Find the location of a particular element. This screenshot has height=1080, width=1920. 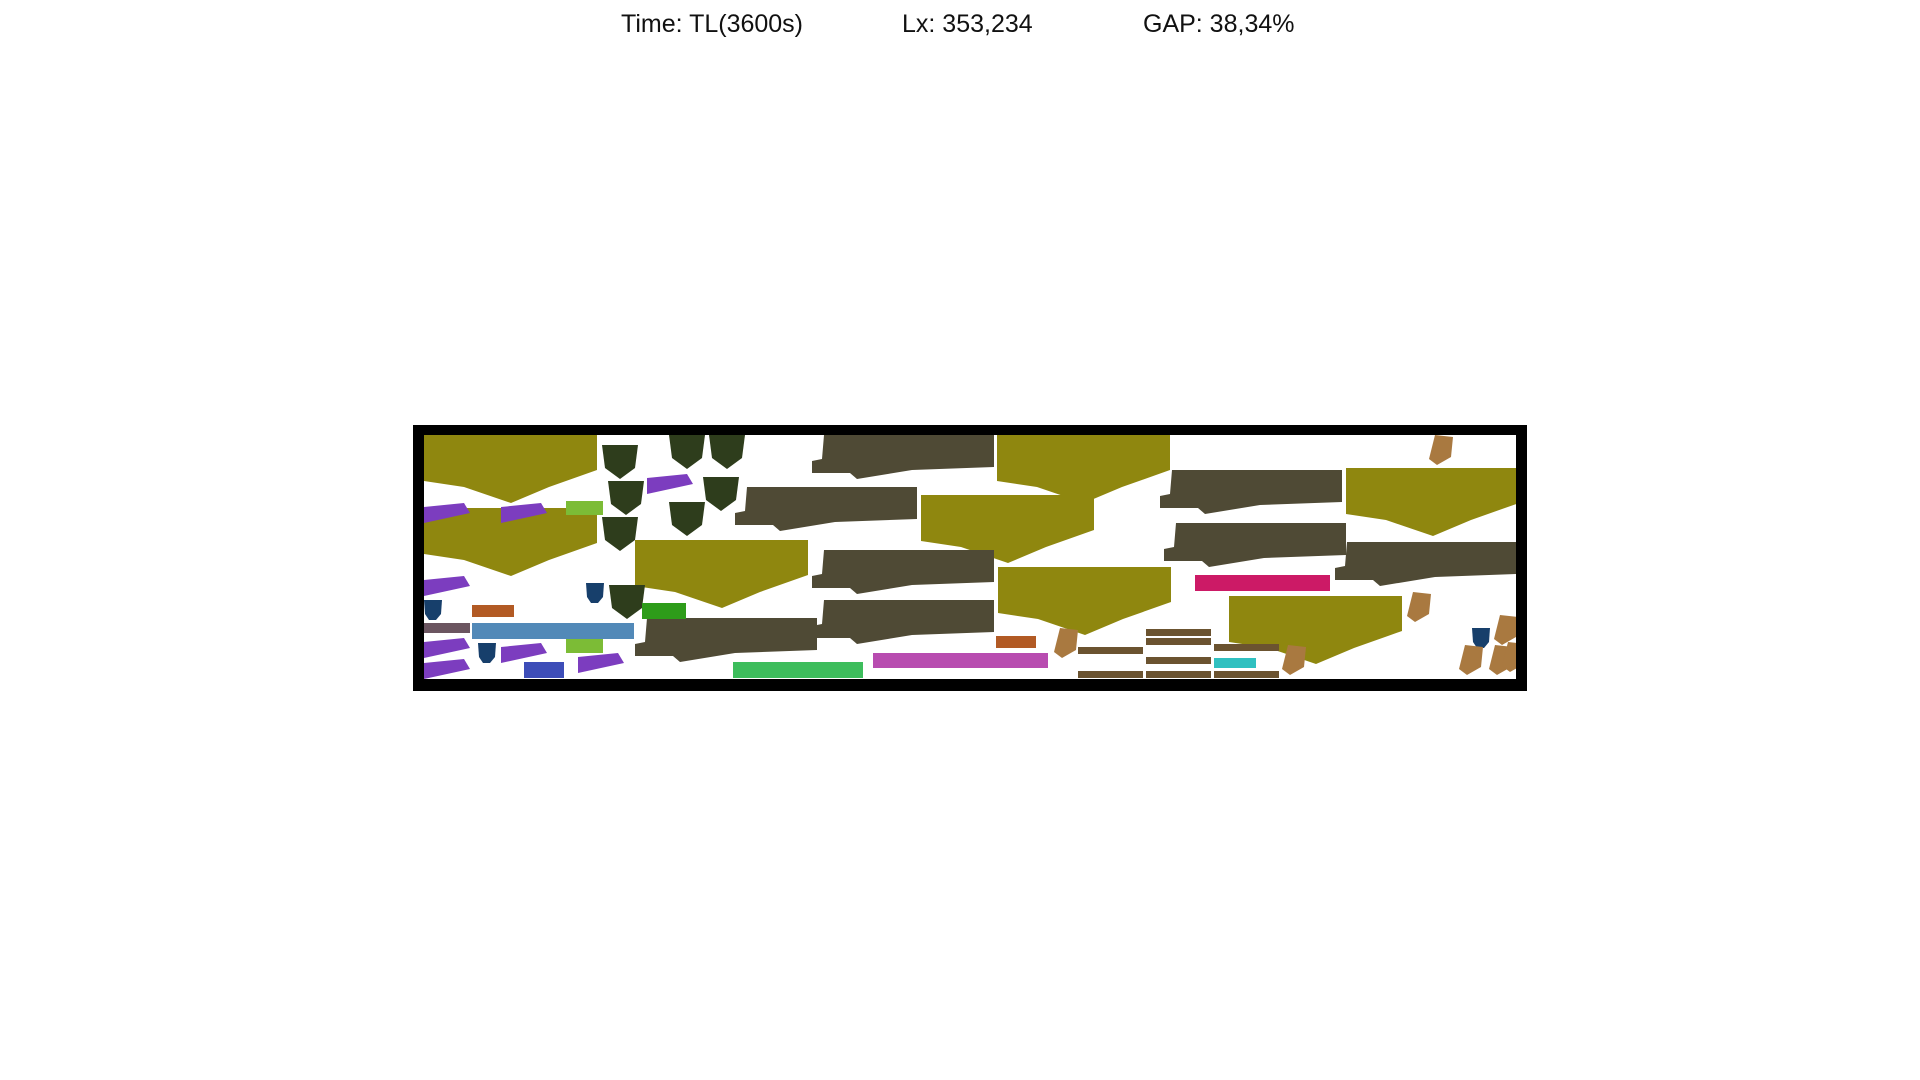

gap-label: GAP: 38,34% is located at coordinates (1219, 24).